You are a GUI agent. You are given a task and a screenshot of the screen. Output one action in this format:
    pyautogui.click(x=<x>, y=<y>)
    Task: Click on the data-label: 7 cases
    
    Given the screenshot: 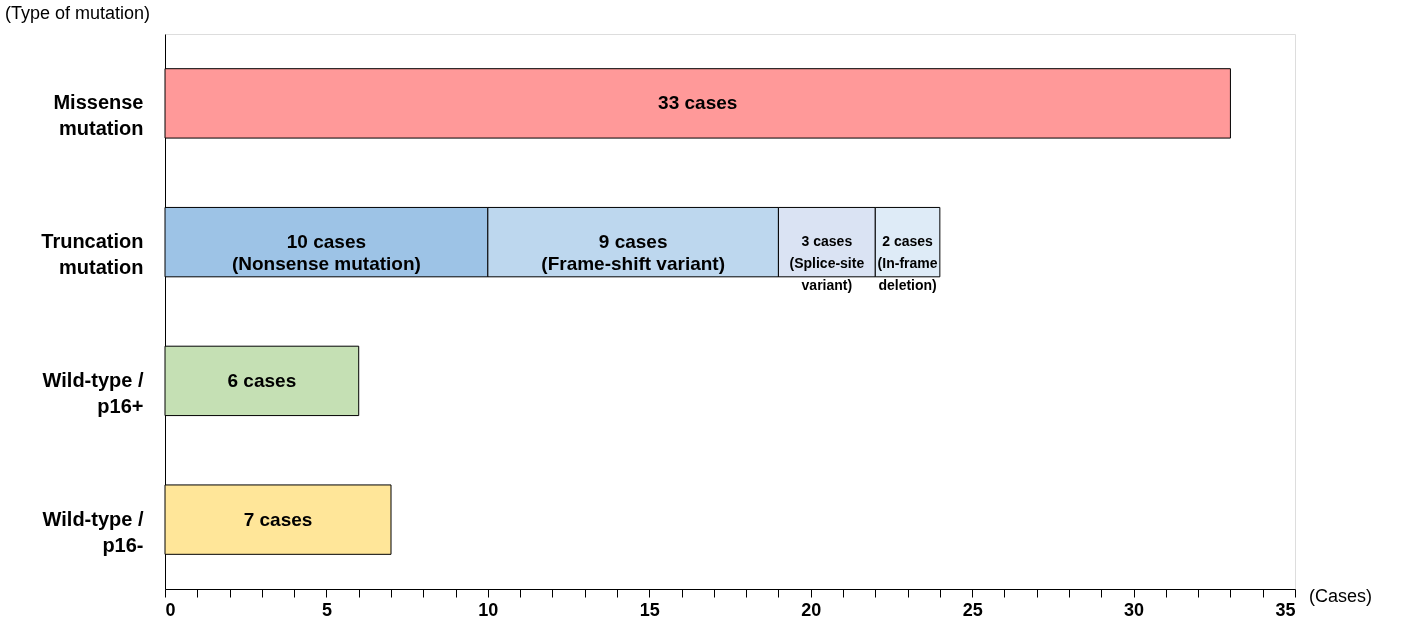 What is the action you would take?
    pyautogui.click(x=278, y=519)
    